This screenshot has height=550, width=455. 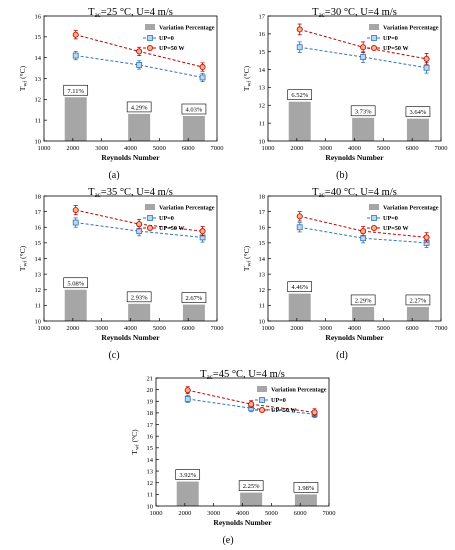 I want to click on bar-label: 2.25%, so click(x=251, y=486).